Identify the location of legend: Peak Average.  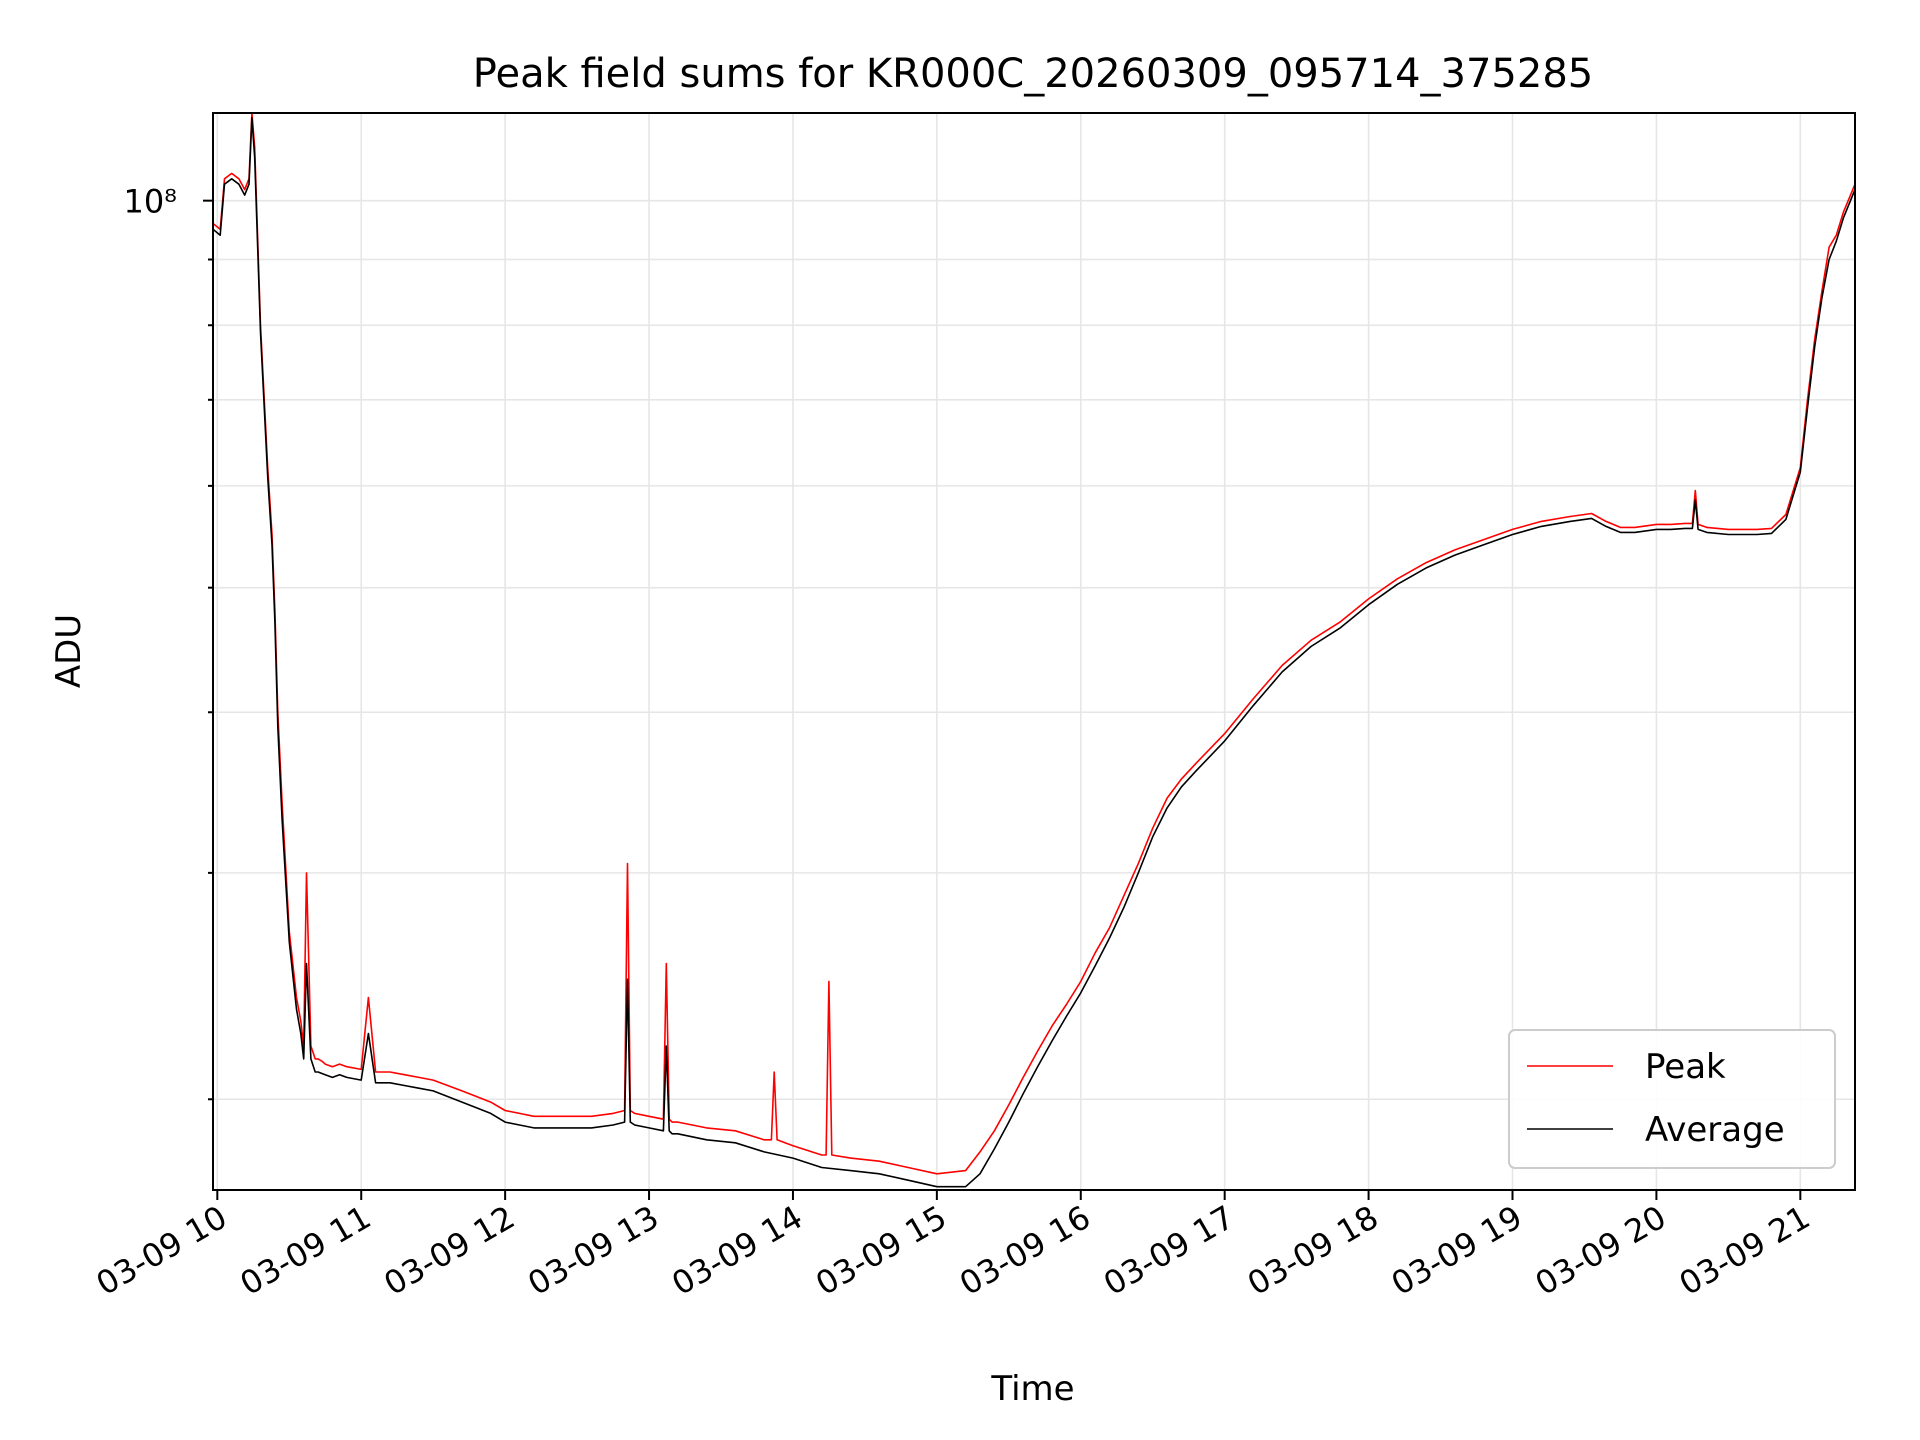
(1672, 1099).